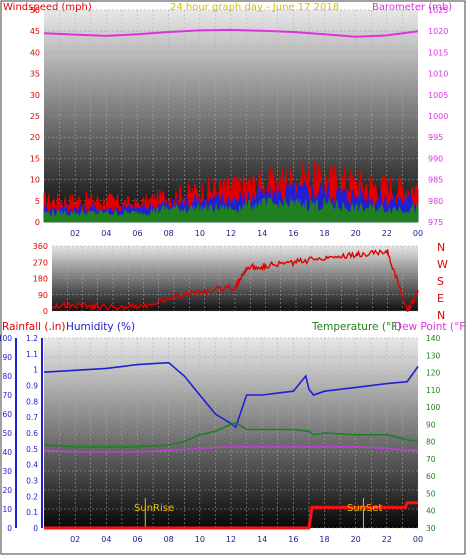 The height and width of the screenshot is (560, 466). Describe the element at coordinates (7, 357) in the screenshot. I see `humidity-tick-label: 90` at that location.